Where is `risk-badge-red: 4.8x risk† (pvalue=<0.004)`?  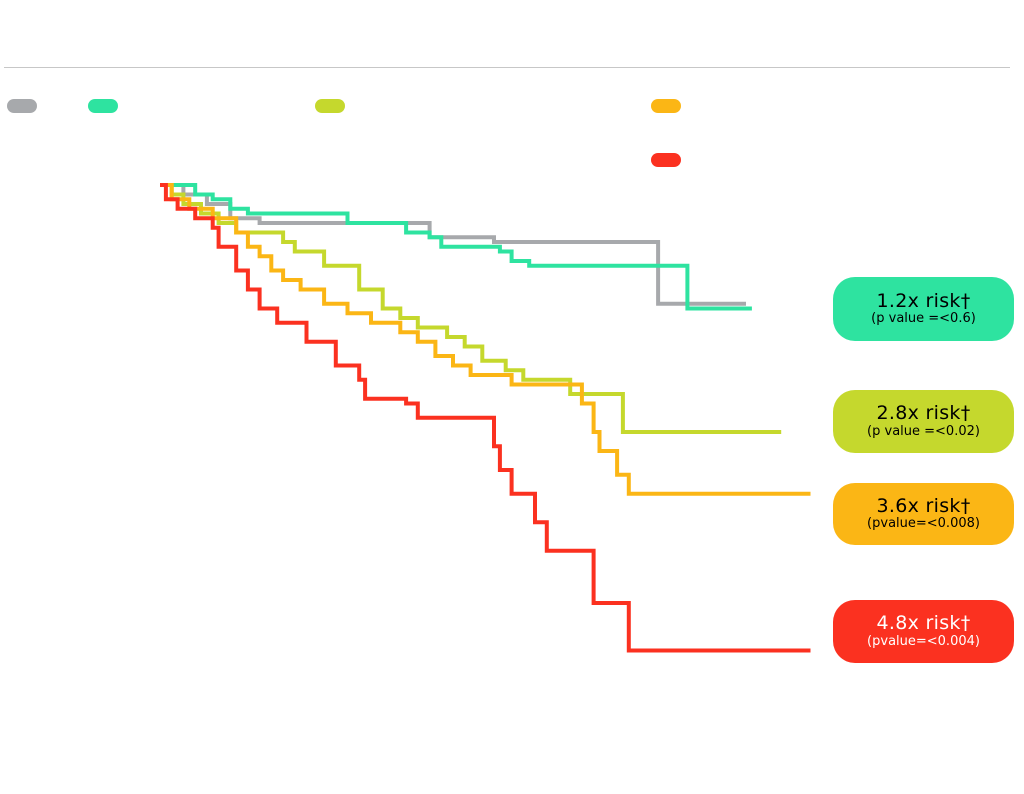
risk-badge-red: 4.8x risk† (pvalue=<0.004) is located at coordinates (923, 631).